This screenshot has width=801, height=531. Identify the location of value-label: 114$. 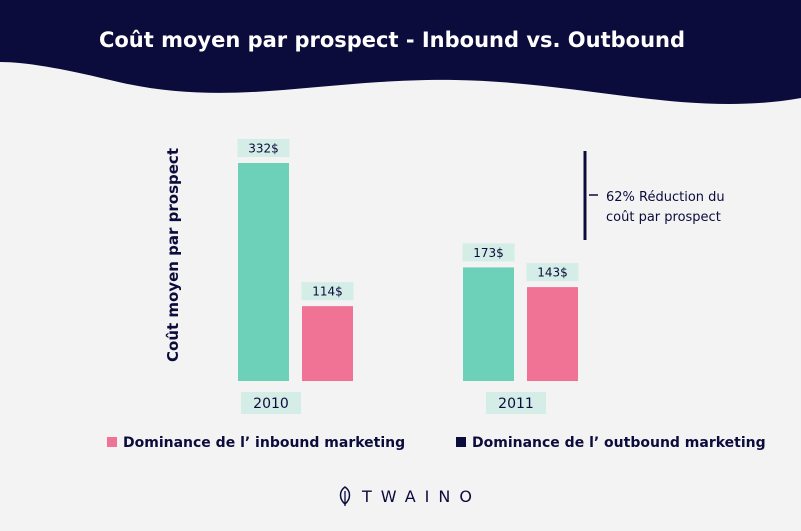
(327, 292).